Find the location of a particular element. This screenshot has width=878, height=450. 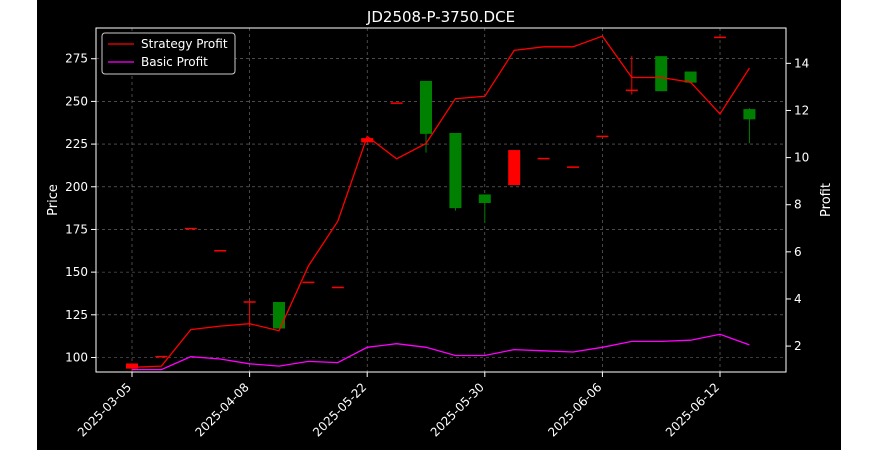

y-axis-label-right: Profit is located at coordinates (826, 200).